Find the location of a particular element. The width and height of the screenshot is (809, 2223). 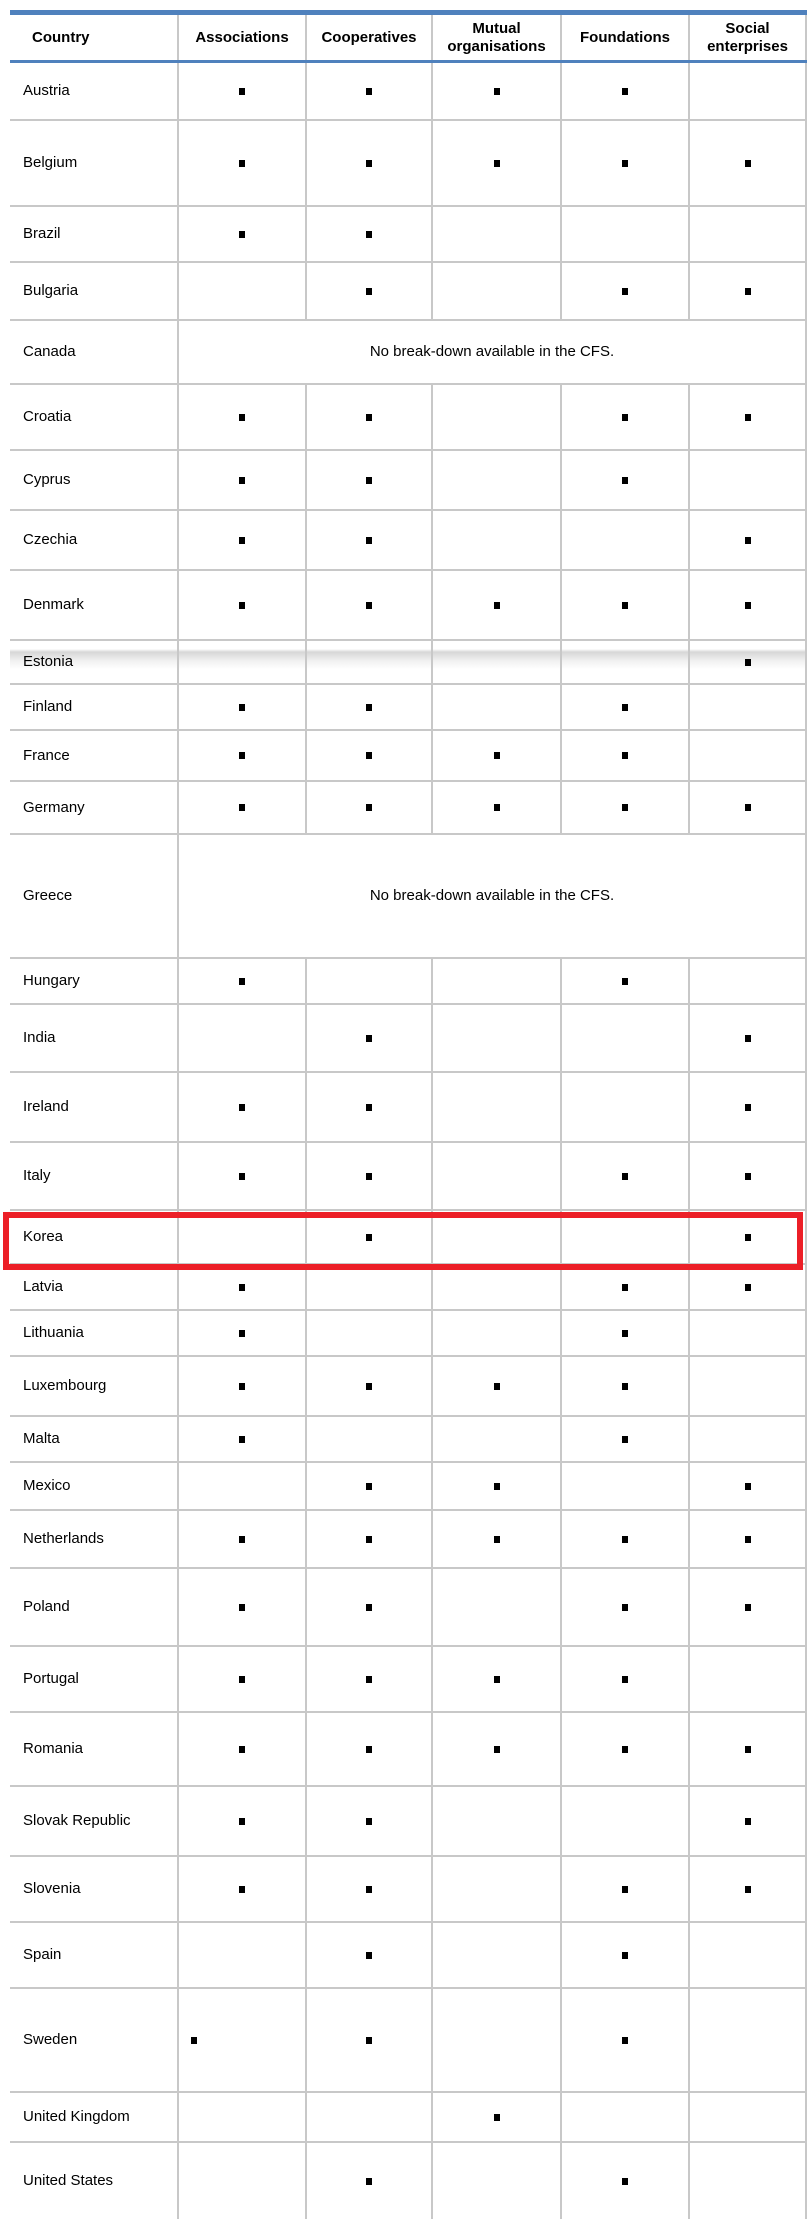

country-cell: Romania is located at coordinates (94, 1748).